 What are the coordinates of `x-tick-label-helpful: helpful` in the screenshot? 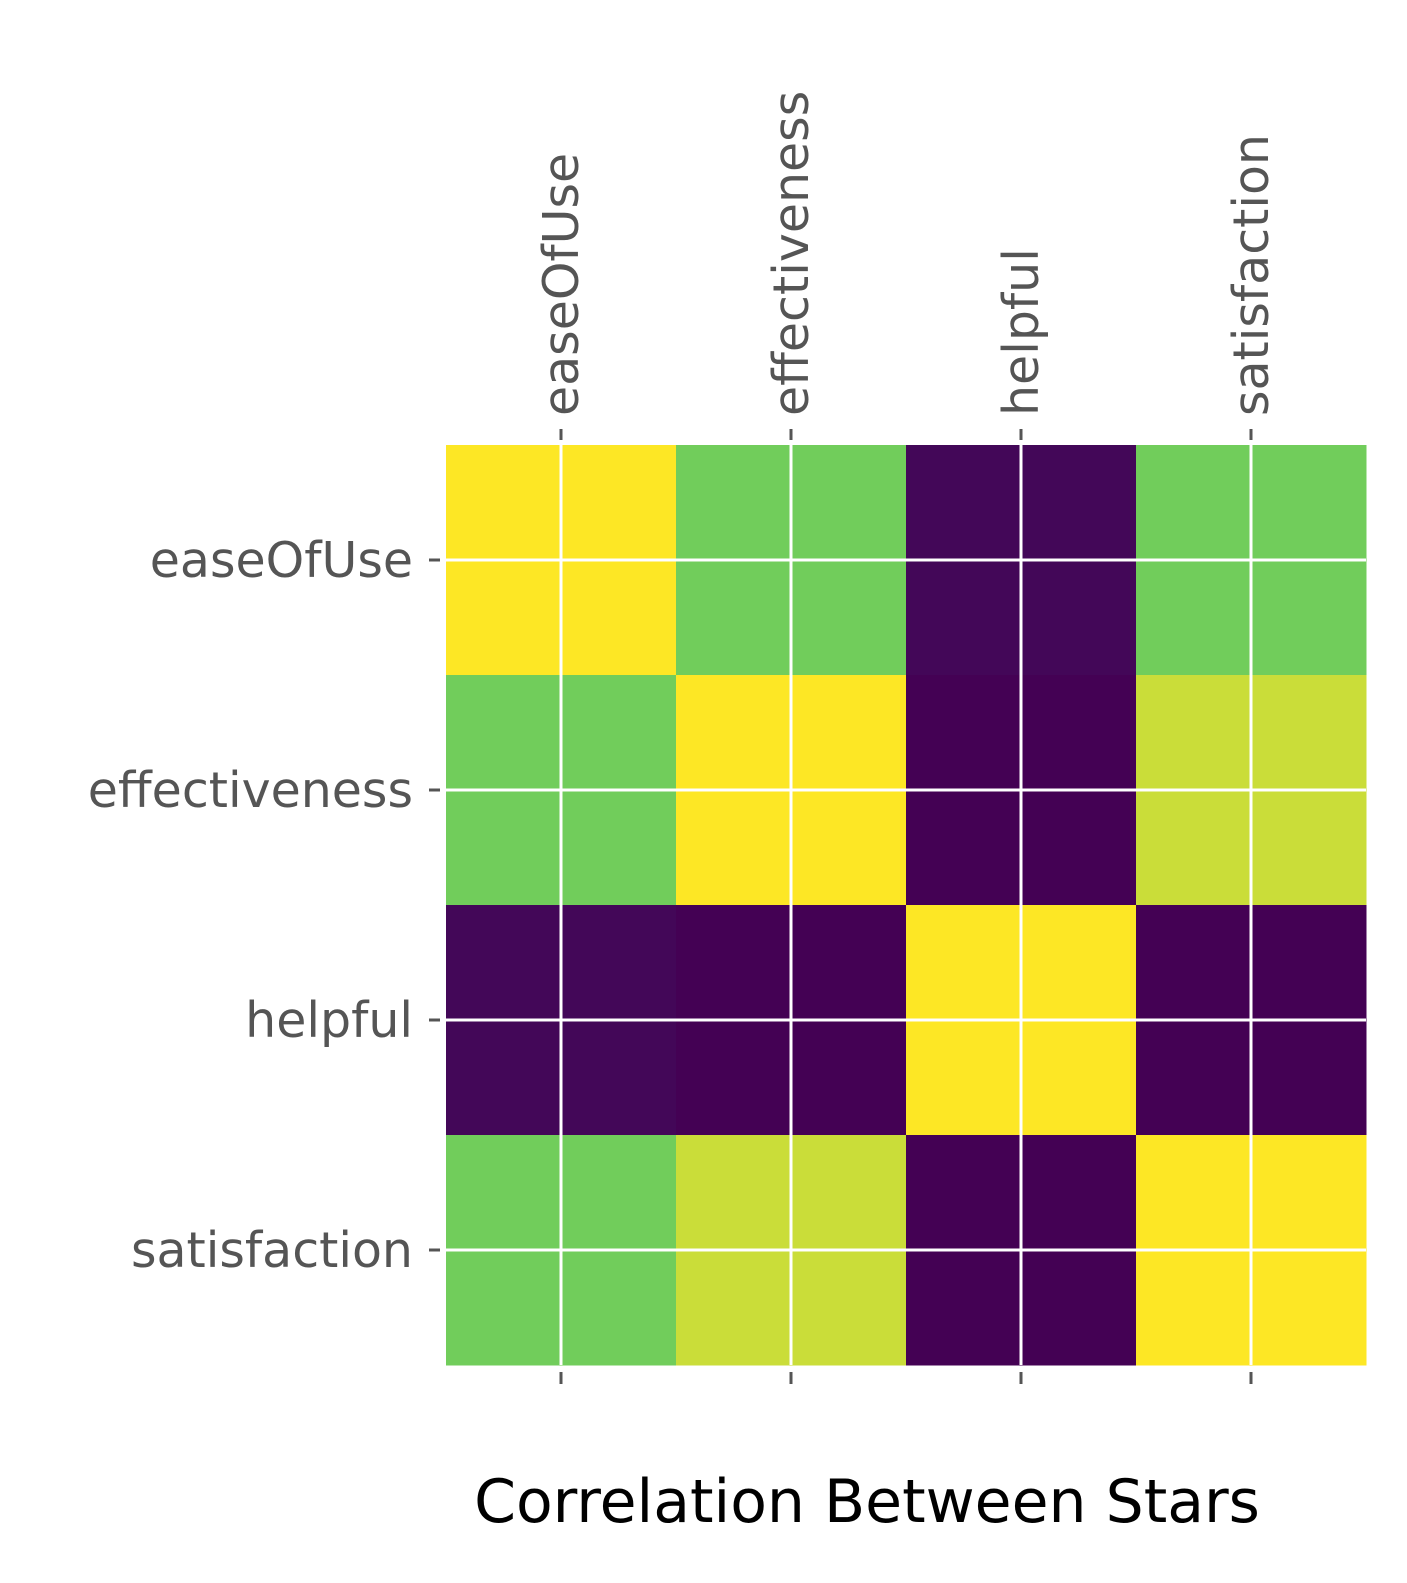 It's located at (1021, 332).